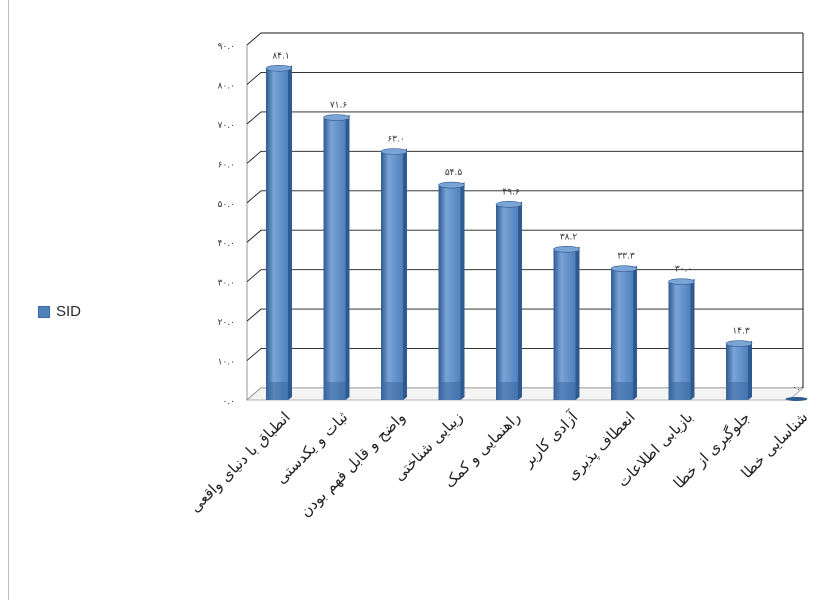  I want to click on y-tick-label: ۴۰.۰, so click(226, 244).